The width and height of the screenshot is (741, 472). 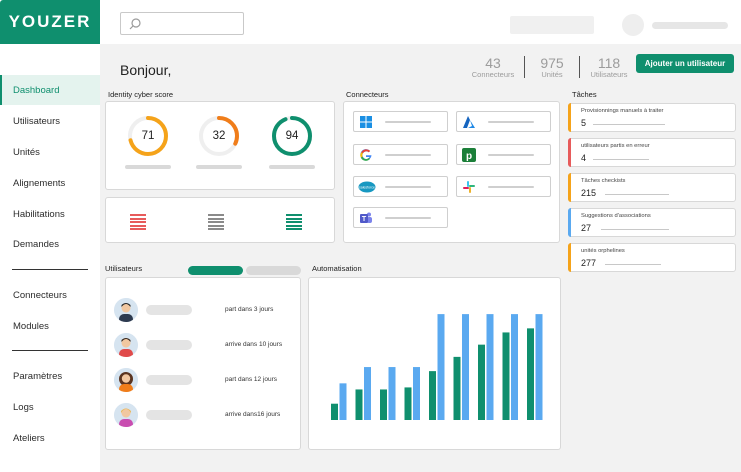 What do you see at coordinates (652, 152) in the screenshot?
I see `task-card: utilisateurs partis en erreur 4` at bounding box center [652, 152].